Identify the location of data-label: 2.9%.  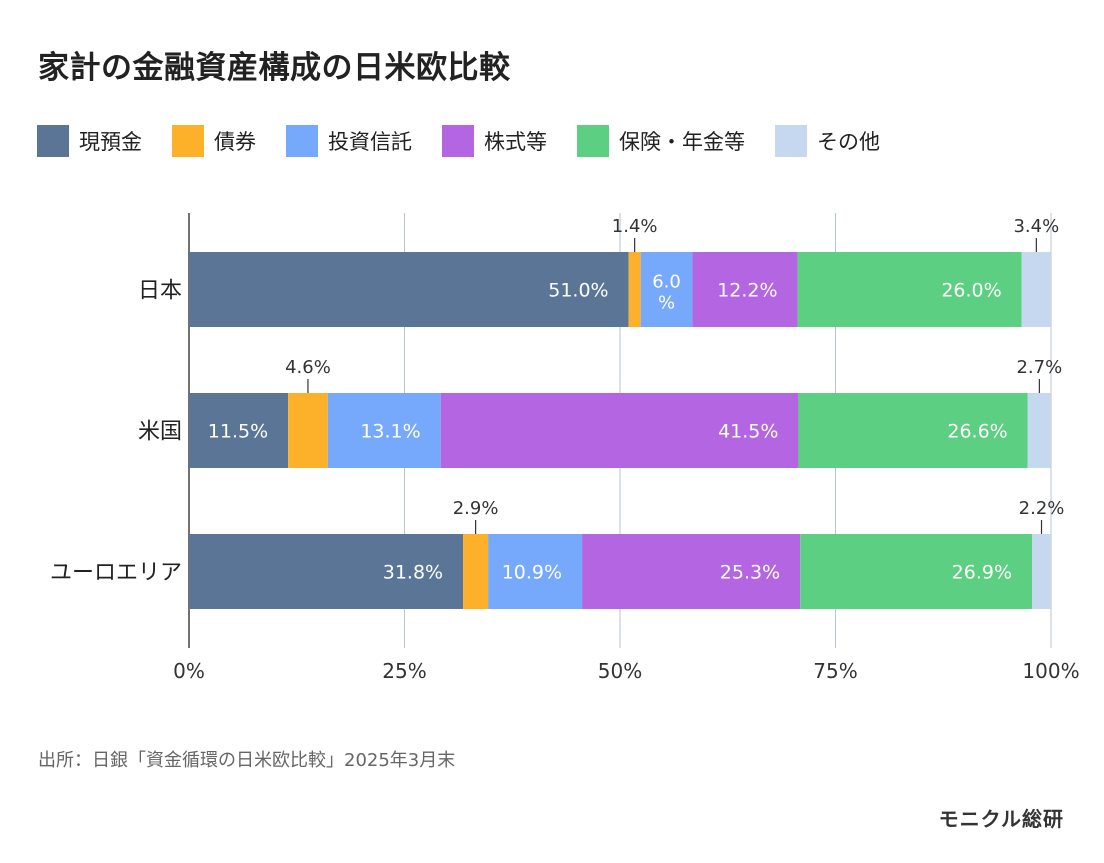
(476, 508).